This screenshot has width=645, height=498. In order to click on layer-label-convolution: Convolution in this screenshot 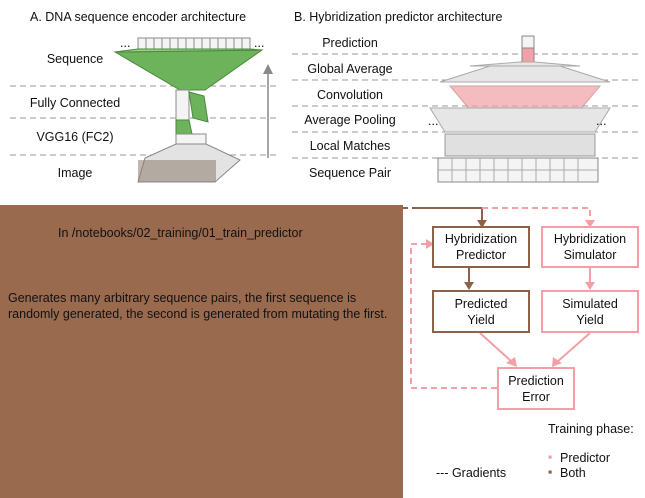, I will do `click(349, 95)`.